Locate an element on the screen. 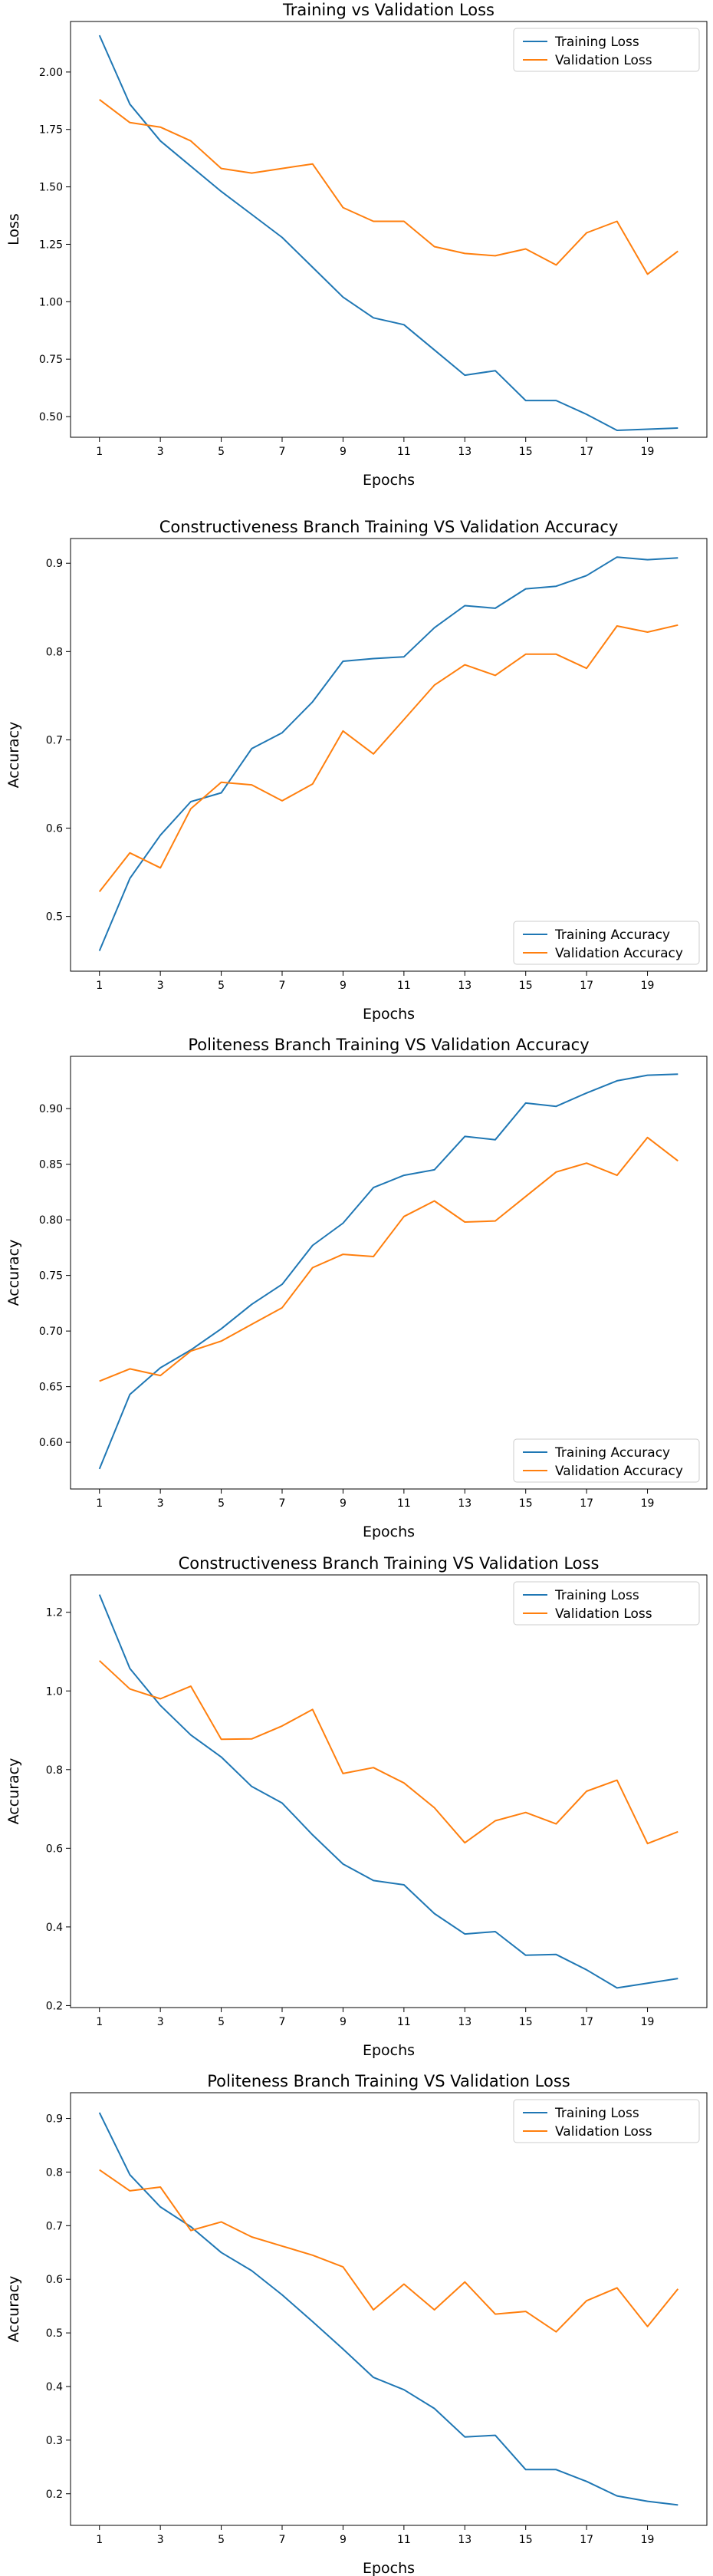  y-tick-label: 0.7 is located at coordinates (54, 2226).